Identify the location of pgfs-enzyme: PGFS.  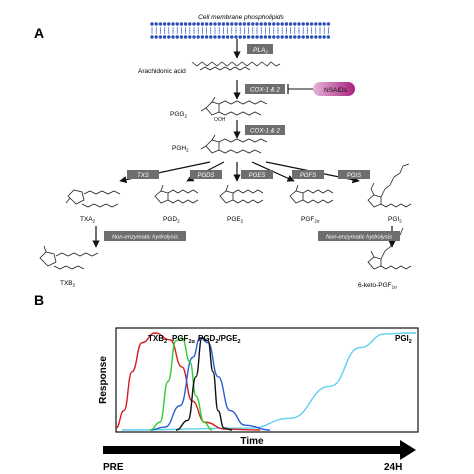
(308, 174).